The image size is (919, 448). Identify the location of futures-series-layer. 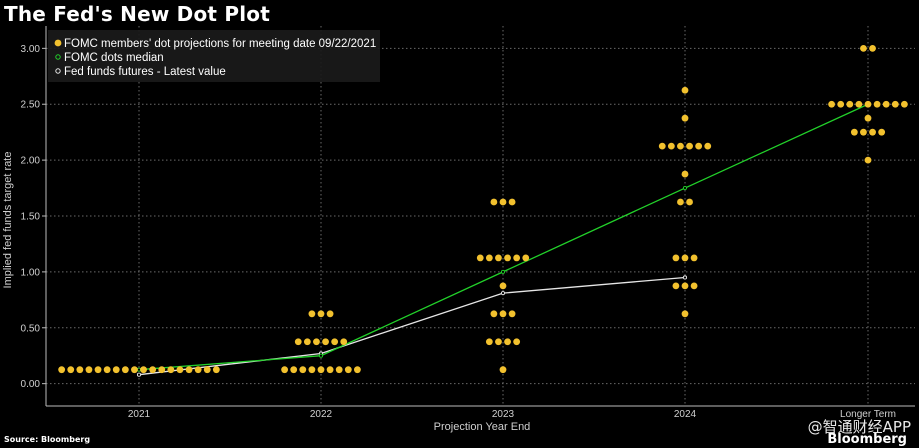
(412, 326).